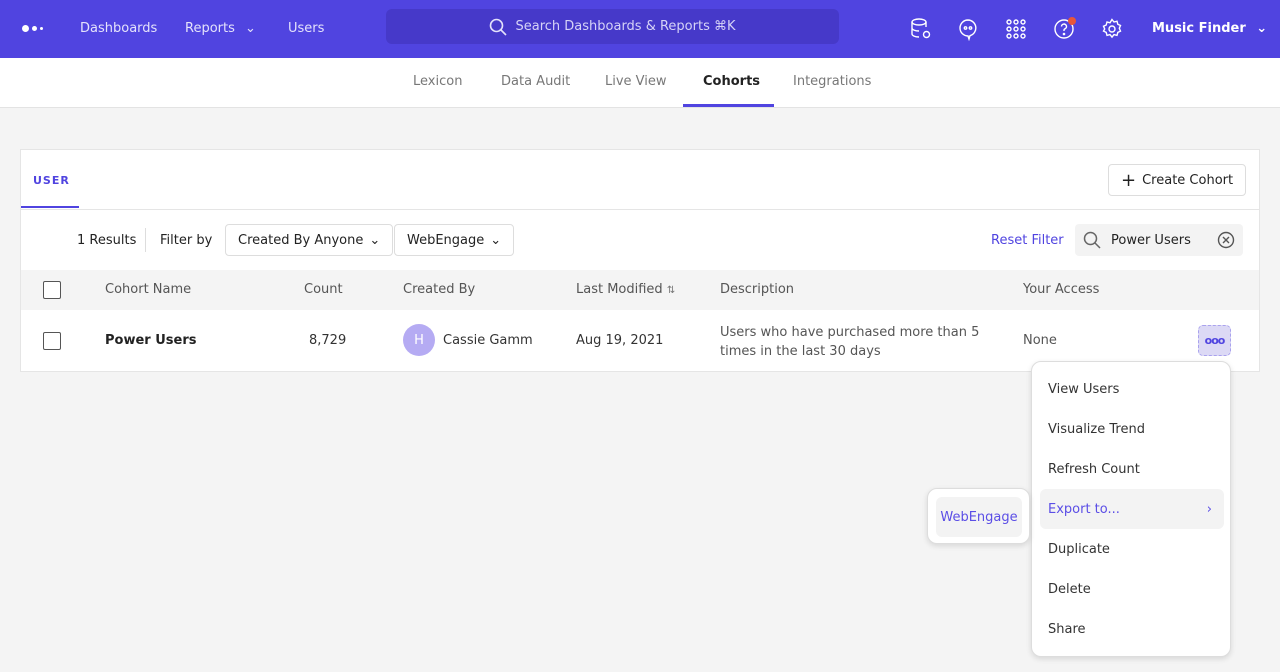 This screenshot has height=672, width=1280. What do you see at coordinates (301, 240) in the screenshot?
I see `created-by-value: Created By Anyone` at bounding box center [301, 240].